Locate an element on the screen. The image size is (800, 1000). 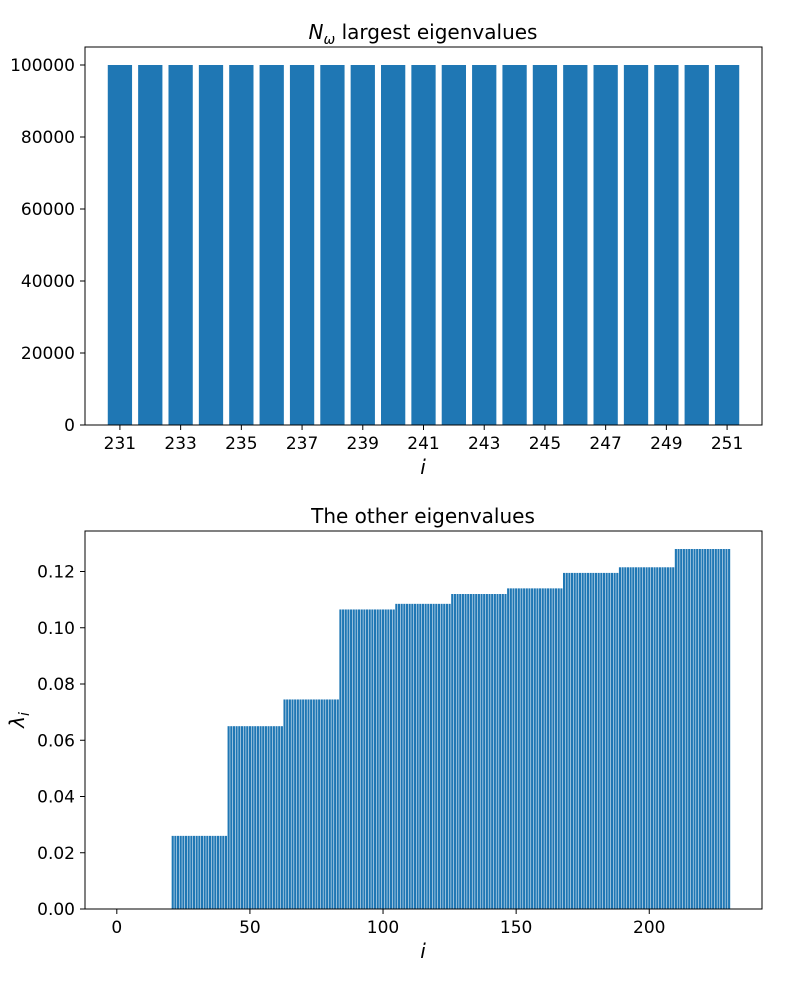
chart1-y-tick-label: 80000 is located at coordinates (48, 138).